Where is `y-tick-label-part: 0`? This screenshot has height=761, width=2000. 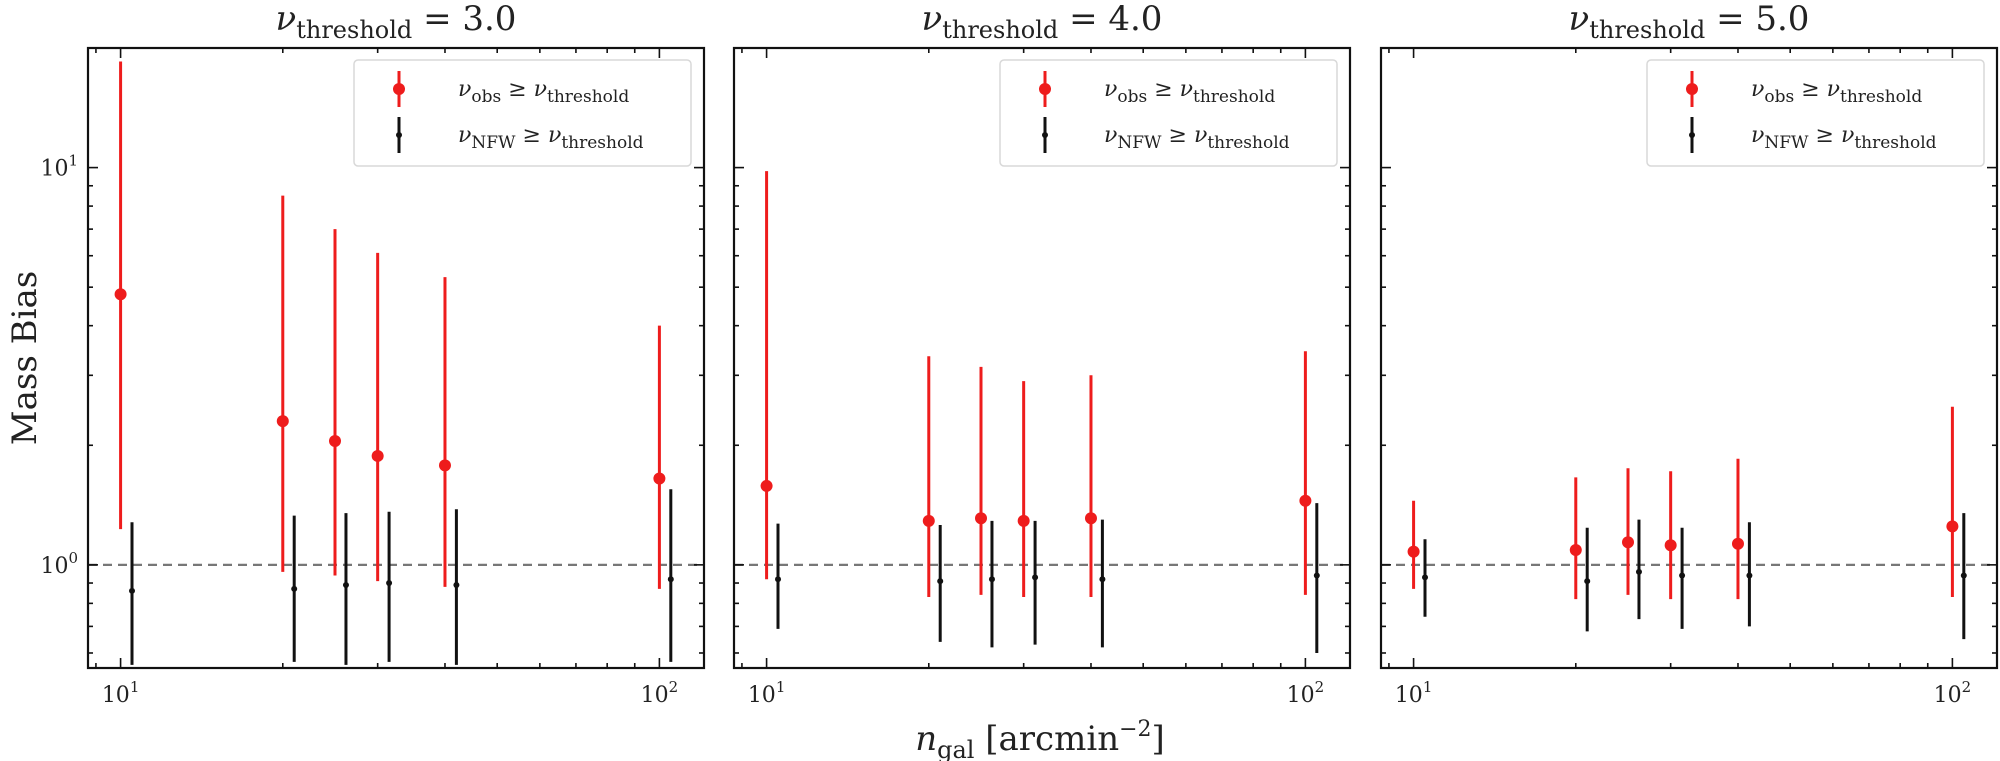 y-tick-label-part: 0 is located at coordinates (73, 558).